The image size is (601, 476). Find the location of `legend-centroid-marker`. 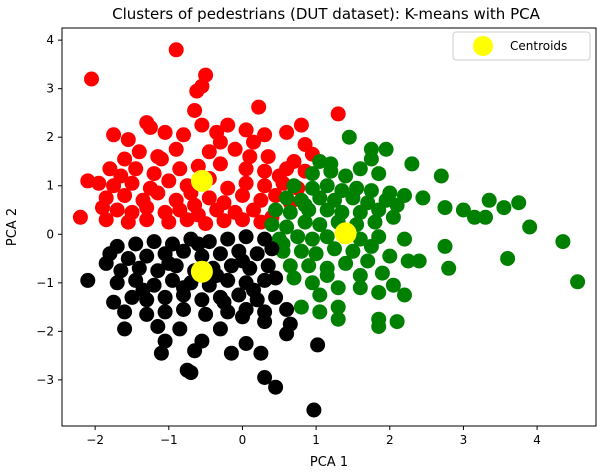

legend-centroid-marker is located at coordinates (483, 46).